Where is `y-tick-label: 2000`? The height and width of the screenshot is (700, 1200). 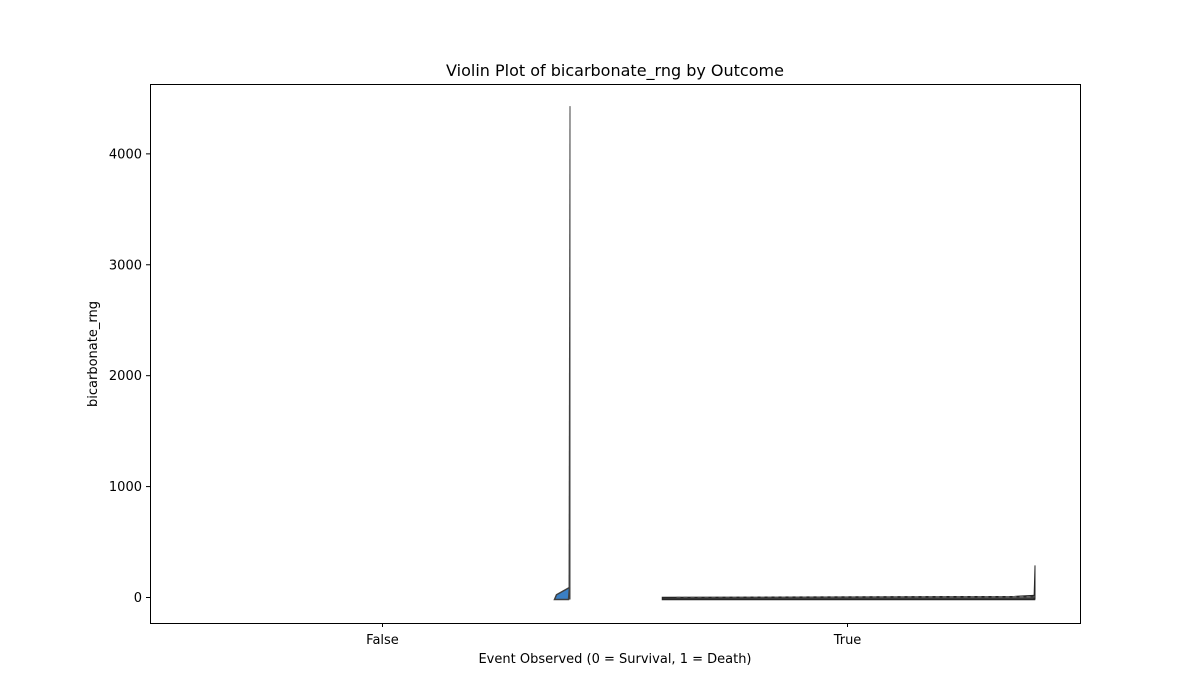 y-tick-label: 2000 is located at coordinates (125, 376).